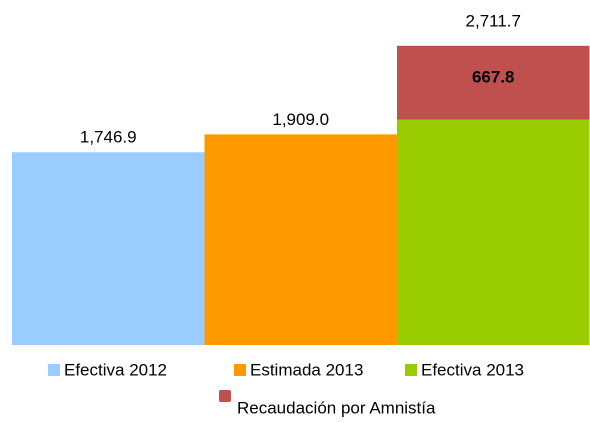 The height and width of the screenshot is (423, 590). Describe the element at coordinates (115, 369) in the screenshot. I see `legend-label: Efectiva 2012` at that location.